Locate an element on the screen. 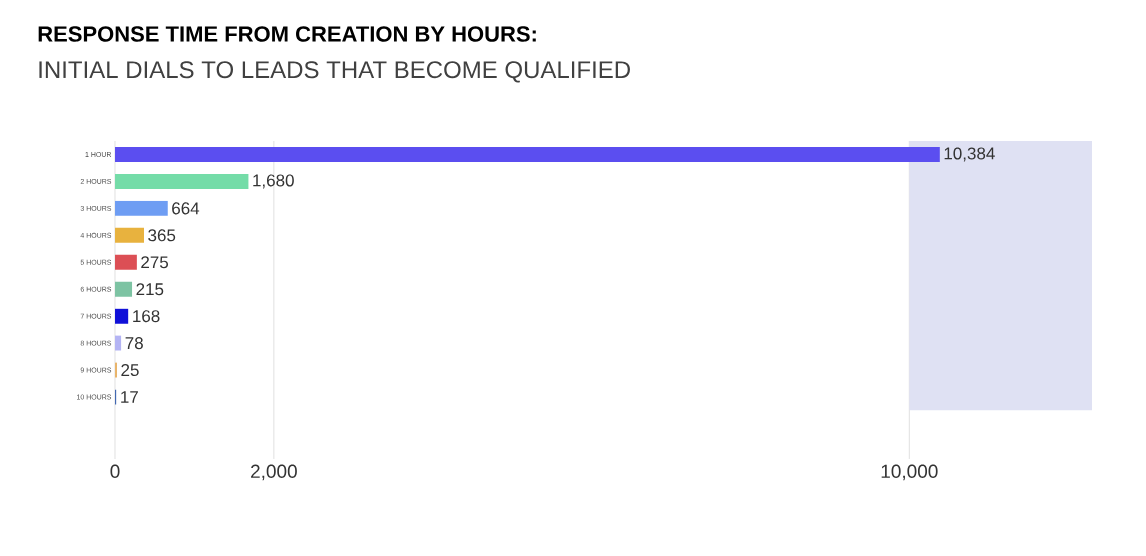 The width and height of the screenshot is (1146, 556). data-label: 25 is located at coordinates (130, 370).